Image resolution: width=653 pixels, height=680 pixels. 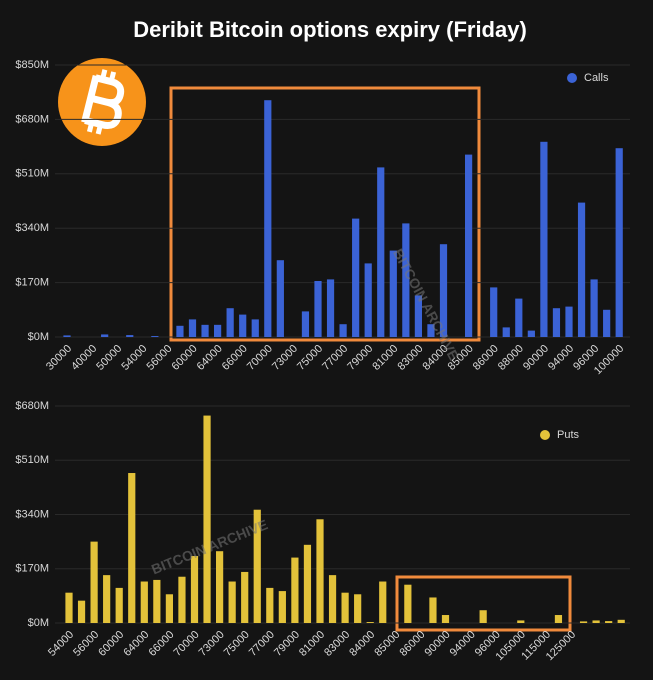 What do you see at coordinates (426, 304) in the screenshot?
I see `watermark: BITCOIN ARCHIVE` at bounding box center [426, 304].